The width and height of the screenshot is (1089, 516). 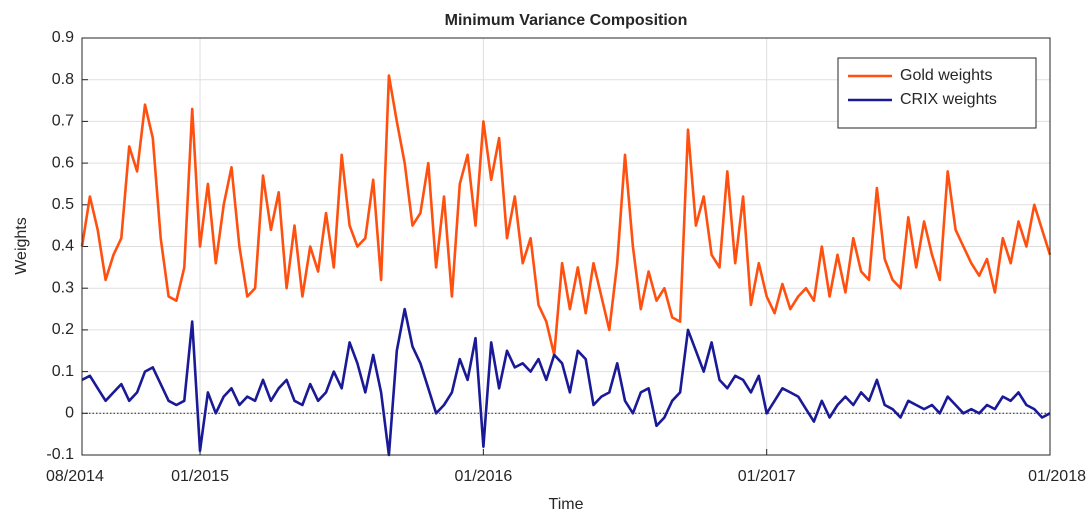 What do you see at coordinates (566, 504) in the screenshot?
I see `x-axis-label: Time` at bounding box center [566, 504].